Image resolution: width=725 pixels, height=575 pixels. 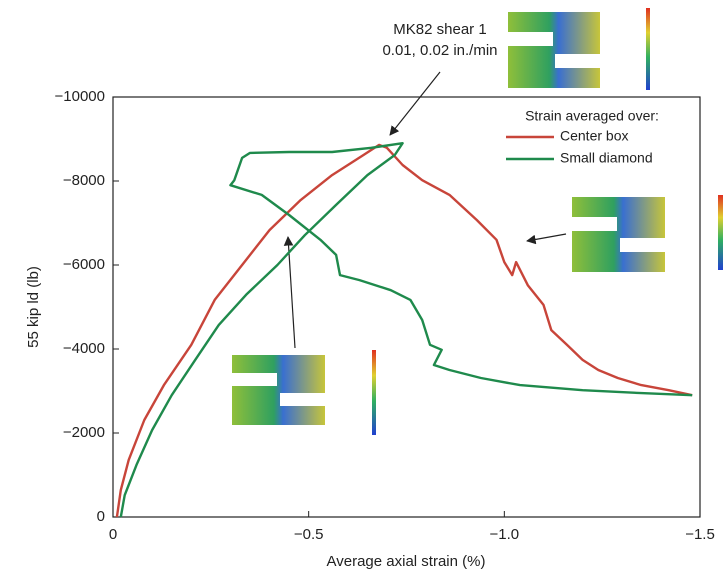 What do you see at coordinates (309, 534) in the screenshot?
I see `x-tick-label: −0.5` at bounding box center [309, 534].